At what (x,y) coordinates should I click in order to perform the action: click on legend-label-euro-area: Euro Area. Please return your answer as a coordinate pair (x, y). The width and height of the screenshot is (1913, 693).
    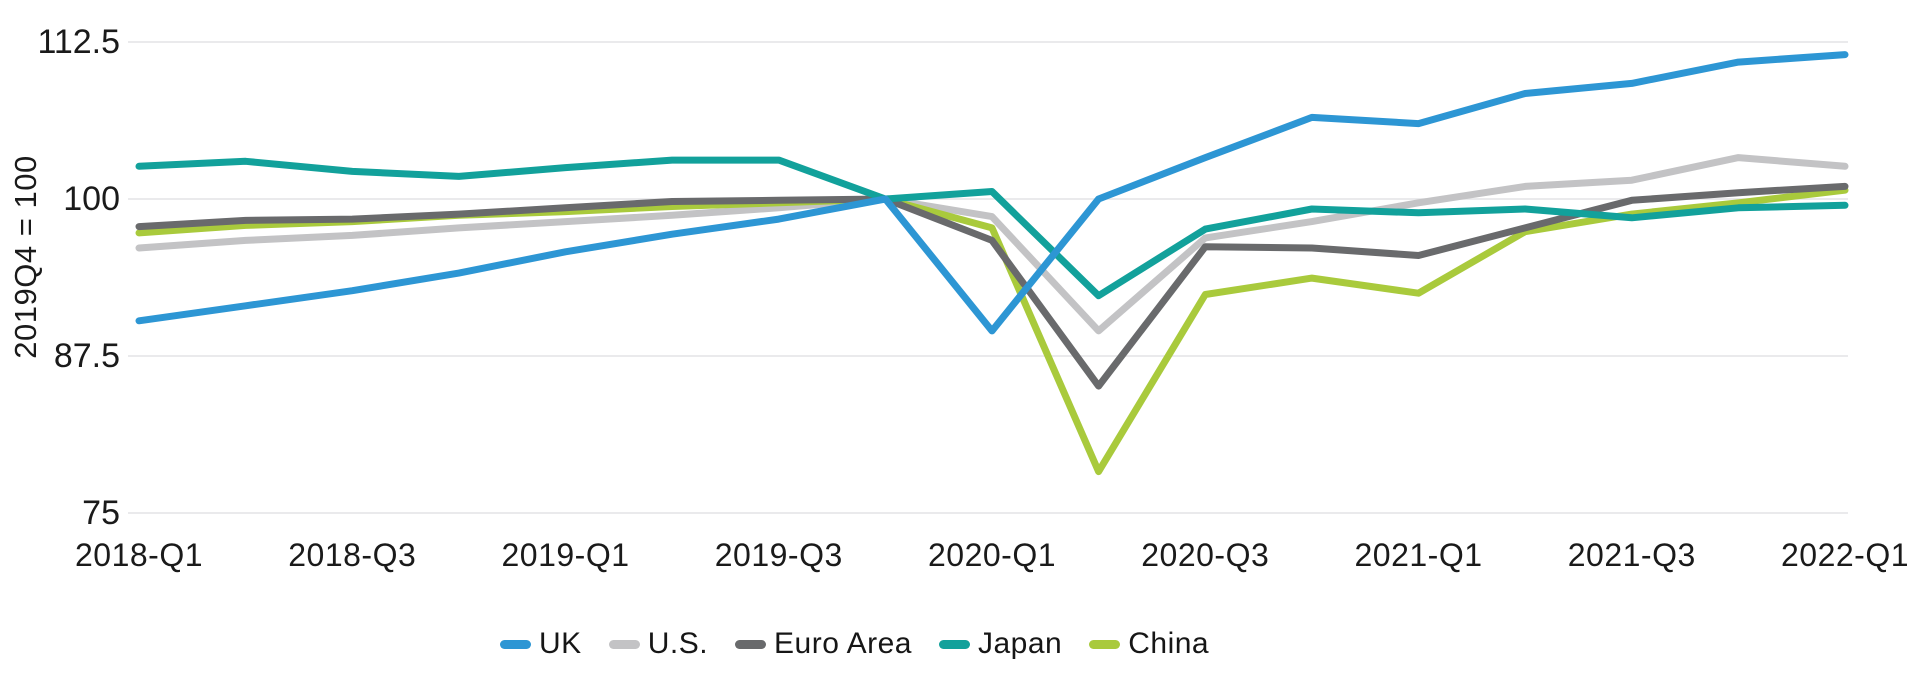
    Looking at the image, I should click on (843, 643).